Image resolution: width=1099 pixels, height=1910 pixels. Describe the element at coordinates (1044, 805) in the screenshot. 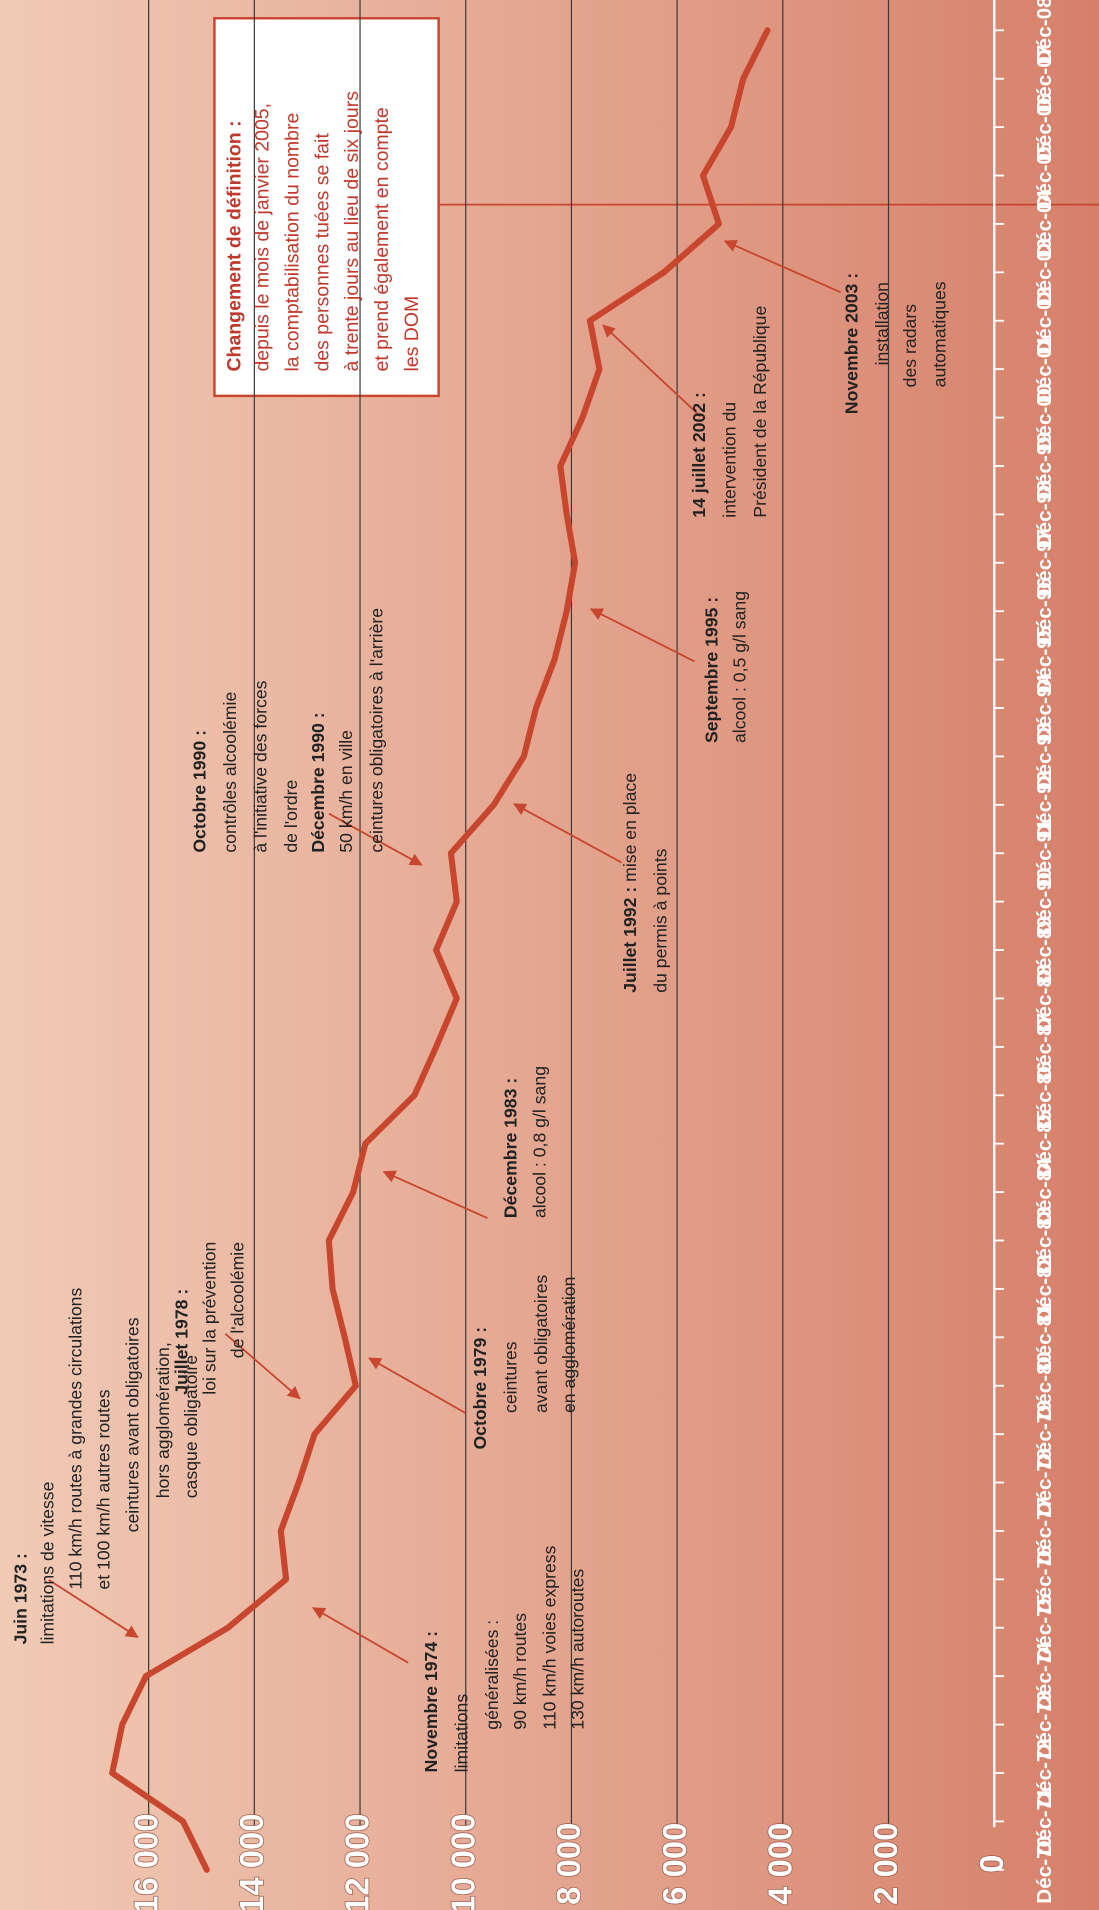

I see `x-tick-label: Déc-92` at that location.